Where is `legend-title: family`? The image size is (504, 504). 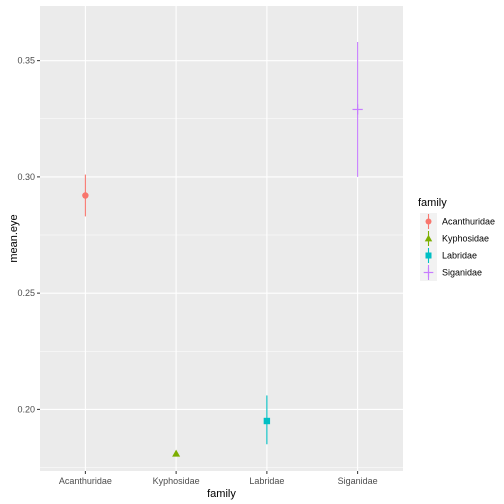
legend-title: family is located at coordinates (432, 203).